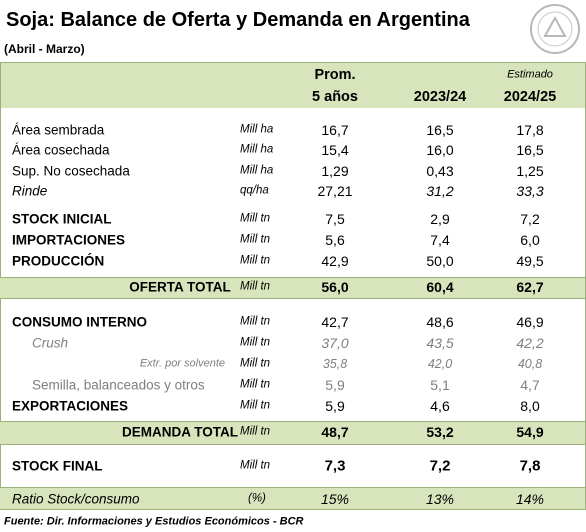 The height and width of the screenshot is (532, 586). What do you see at coordinates (440, 240) in the screenshot?
I see `cell-value: 7,4` at bounding box center [440, 240].